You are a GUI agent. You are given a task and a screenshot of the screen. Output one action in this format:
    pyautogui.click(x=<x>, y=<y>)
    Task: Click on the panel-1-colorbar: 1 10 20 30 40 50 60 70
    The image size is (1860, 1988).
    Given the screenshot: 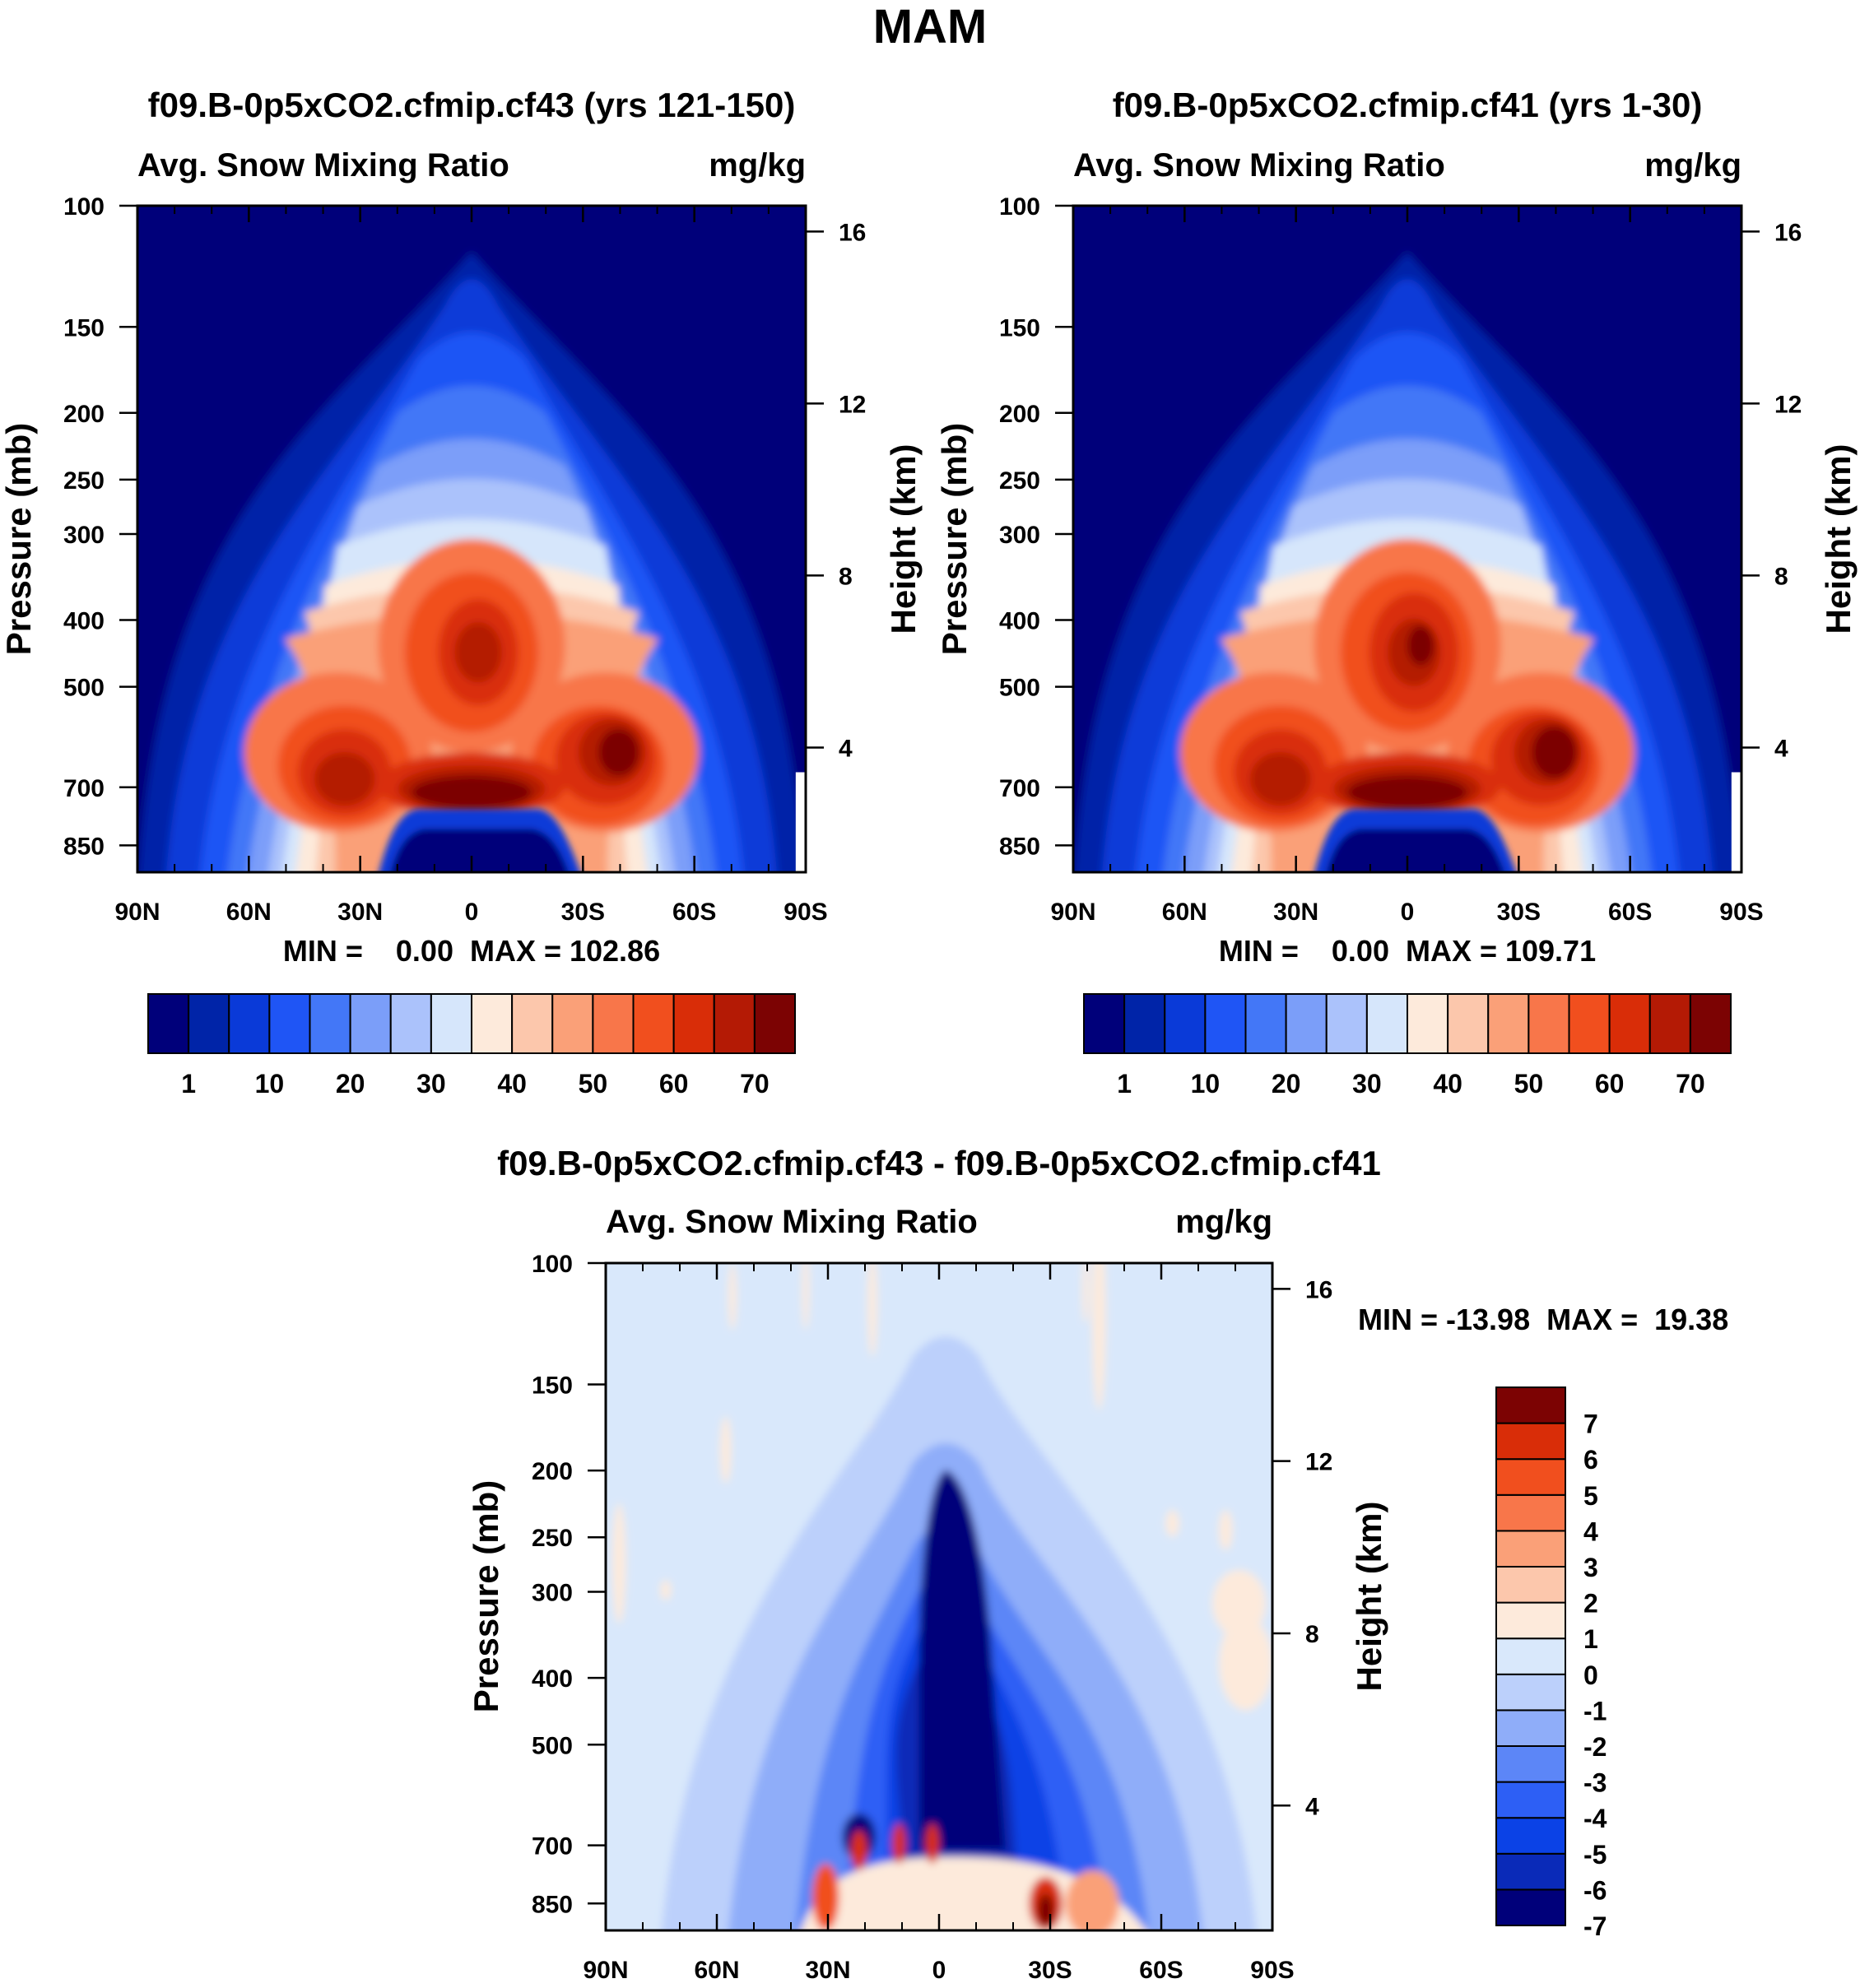 What is the action you would take?
    pyautogui.click(x=471, y=1046)
    